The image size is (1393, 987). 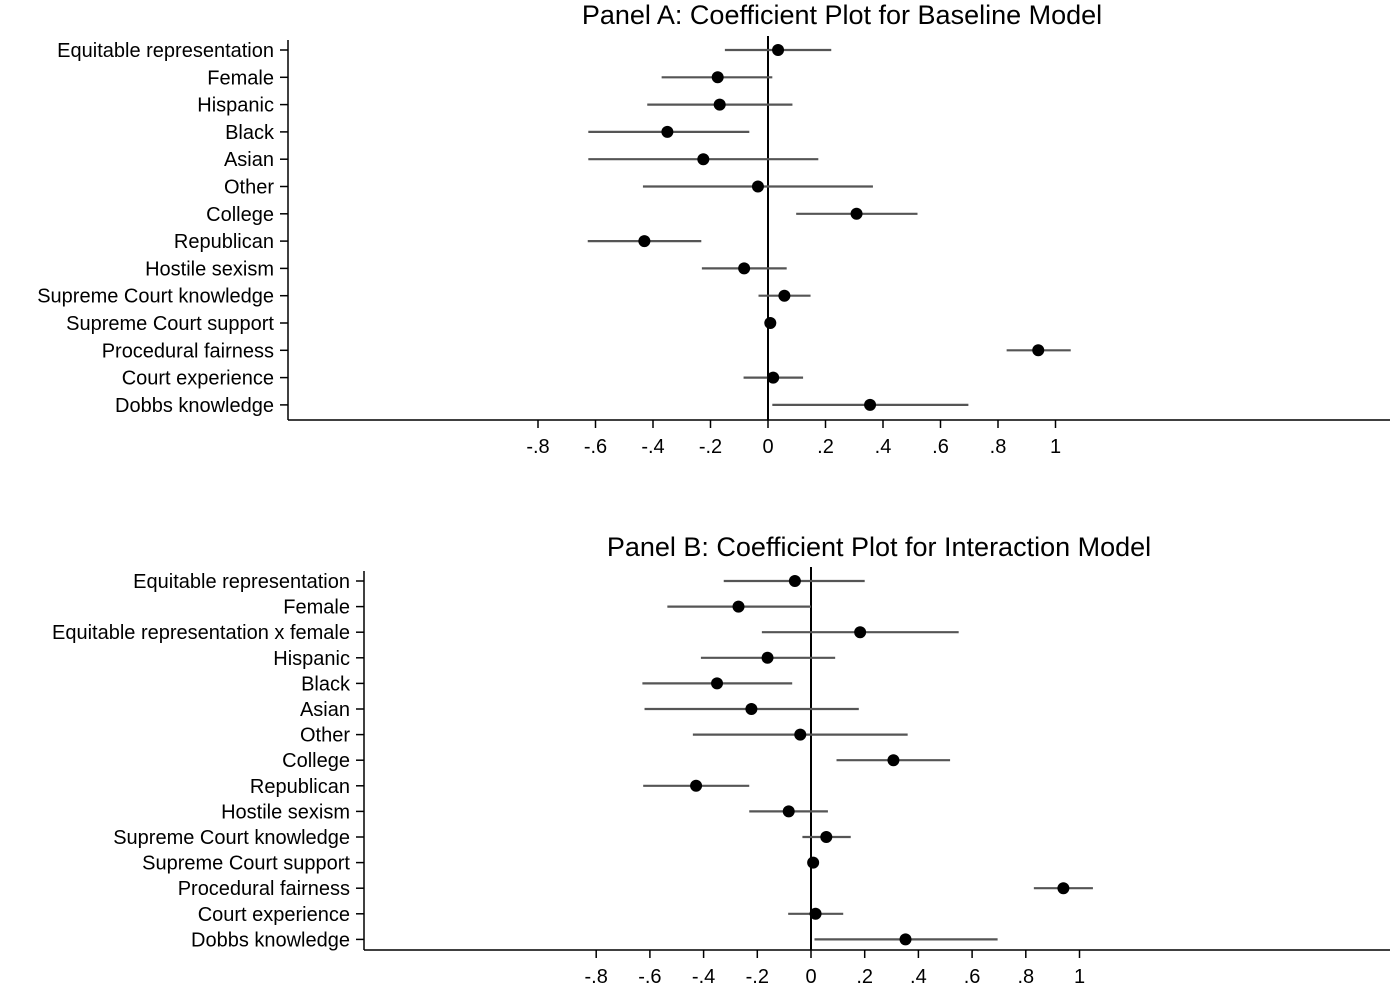 I want to click on panel-a-x-tick-label: -.4, so click(x=652, y=447).